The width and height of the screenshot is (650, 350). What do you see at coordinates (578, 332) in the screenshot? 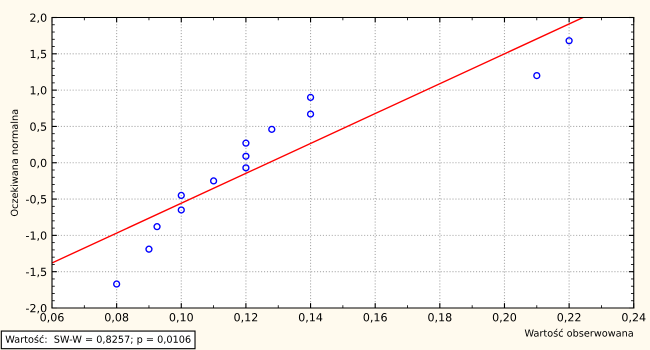
I see `x-axis-title: Wartość obserwowana` at bounding box center [578, 332].